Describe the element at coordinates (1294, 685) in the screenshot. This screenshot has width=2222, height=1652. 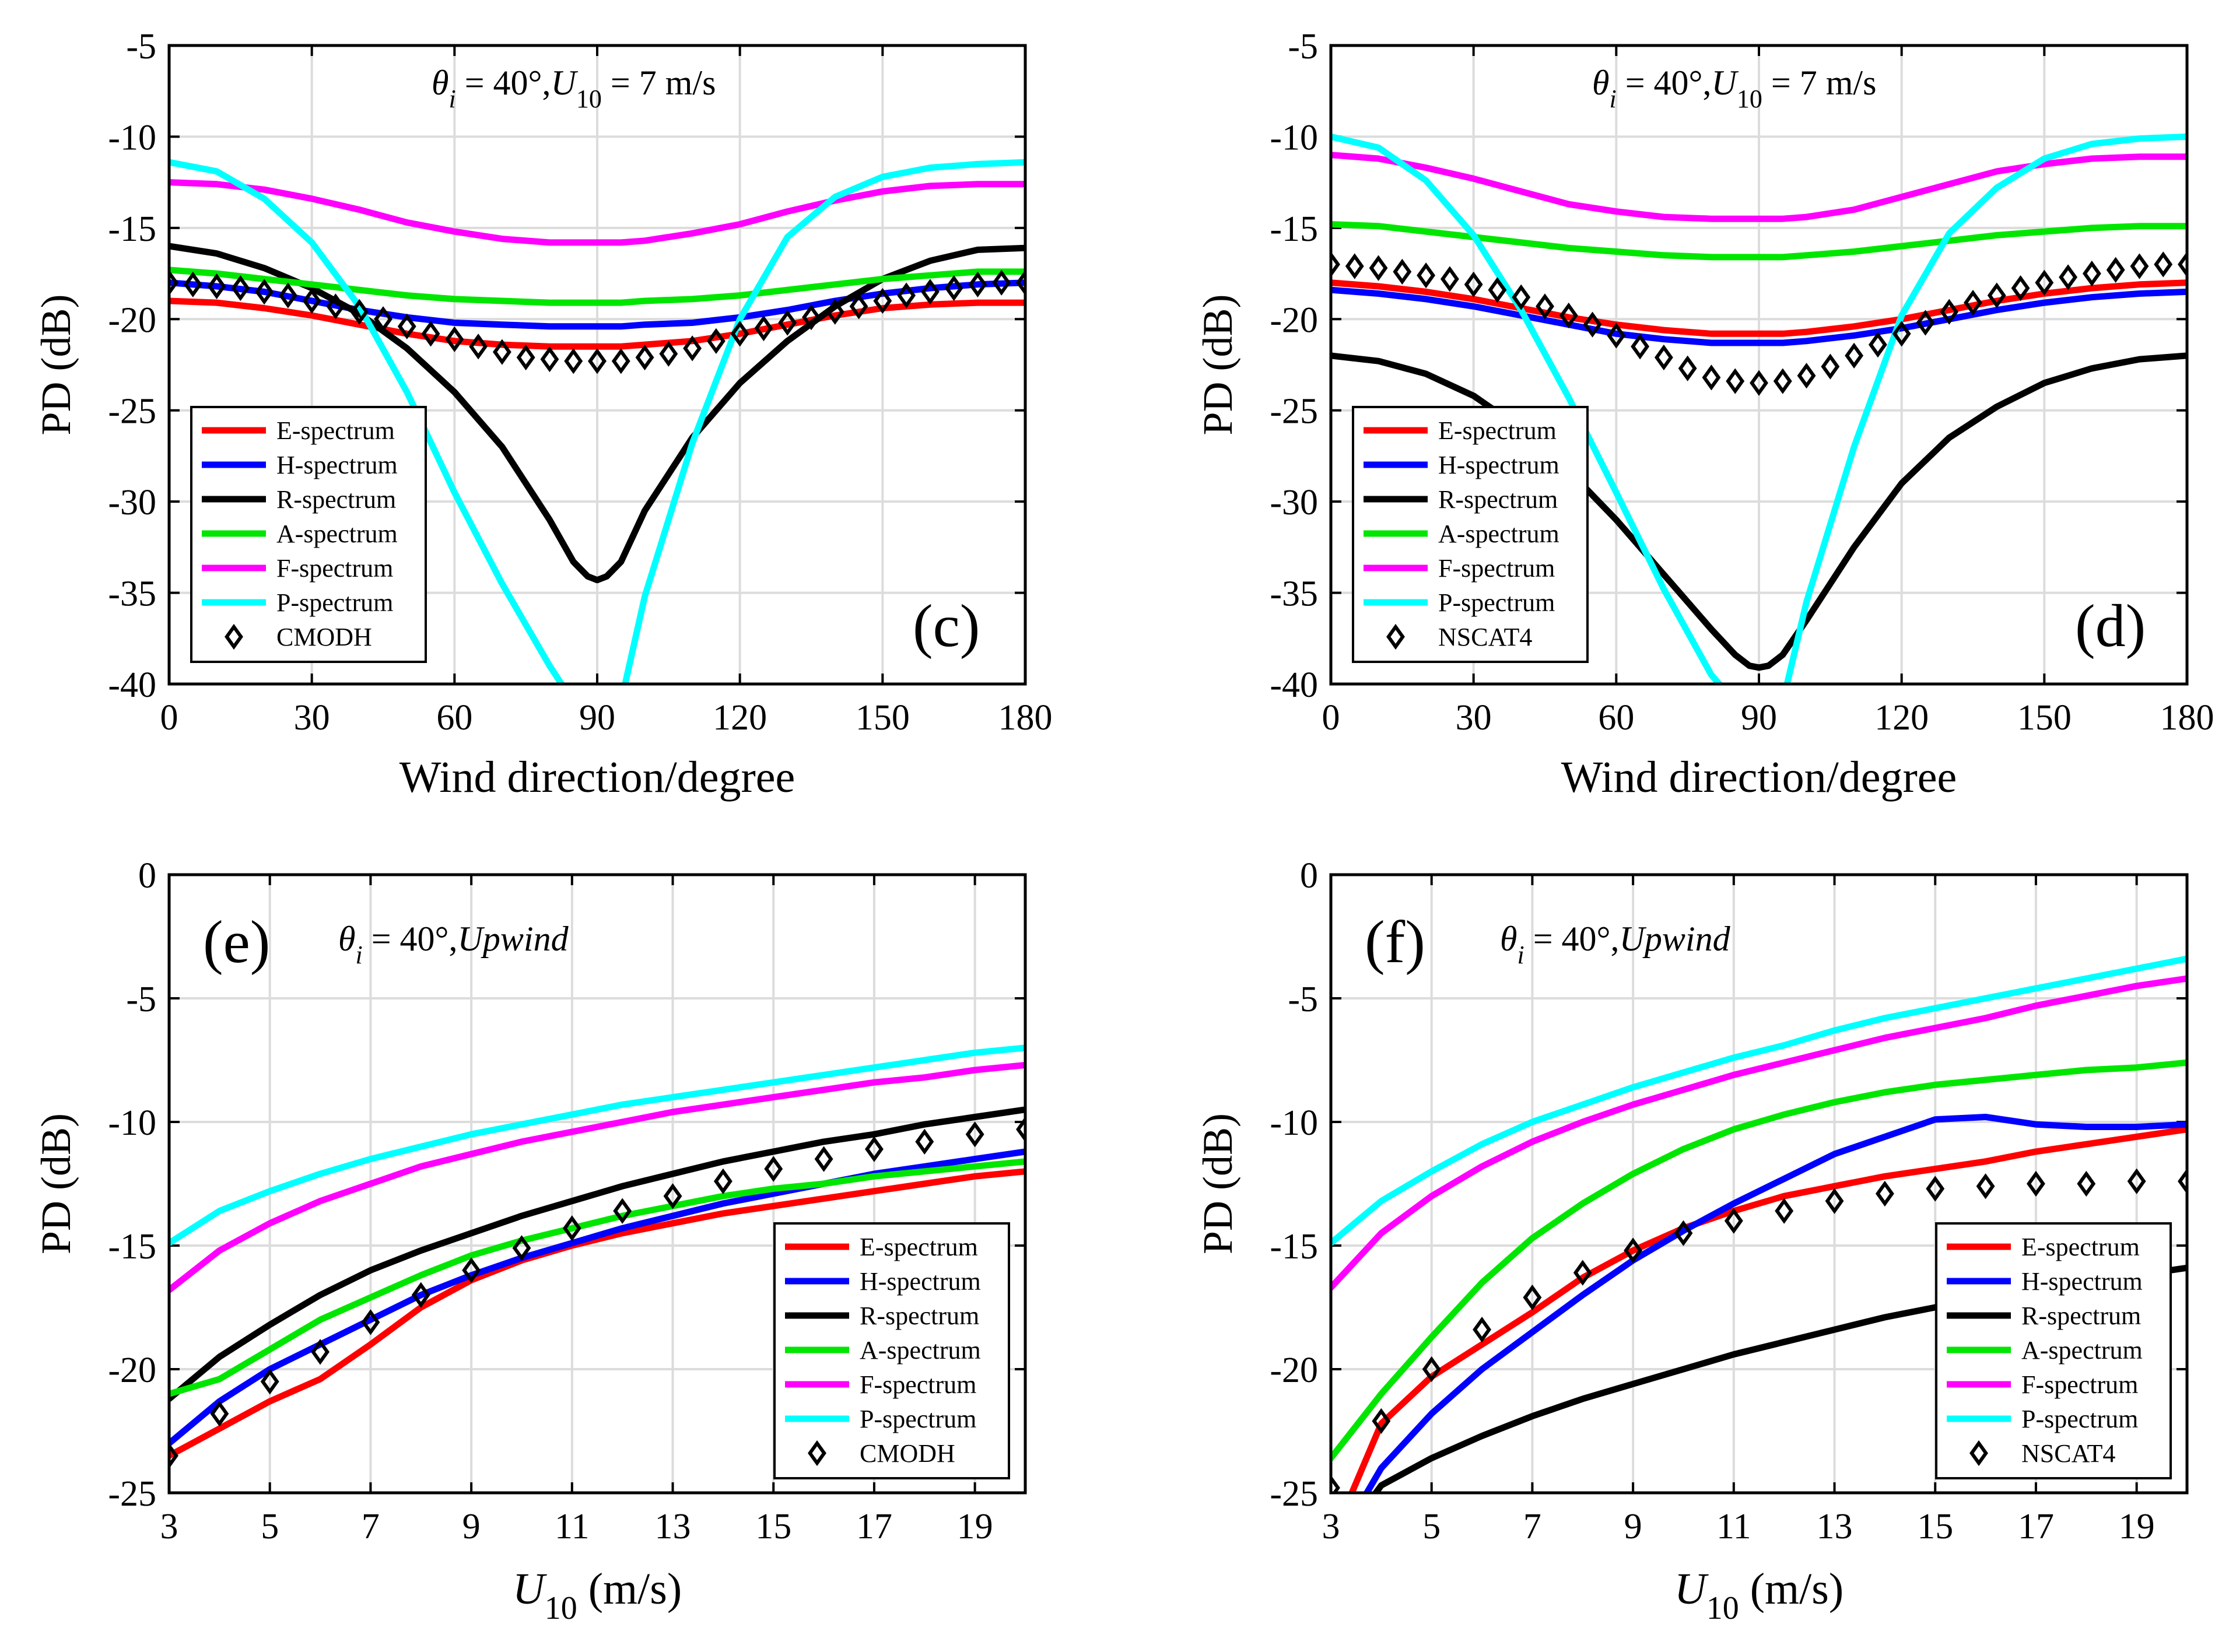
I see `y-tick-label: -40` at that location.